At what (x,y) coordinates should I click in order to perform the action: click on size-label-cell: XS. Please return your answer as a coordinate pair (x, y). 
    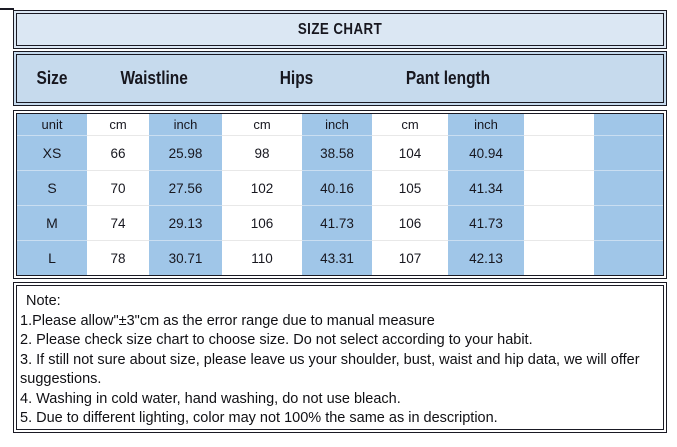
    Looking at the image, I should click on (52, 152).